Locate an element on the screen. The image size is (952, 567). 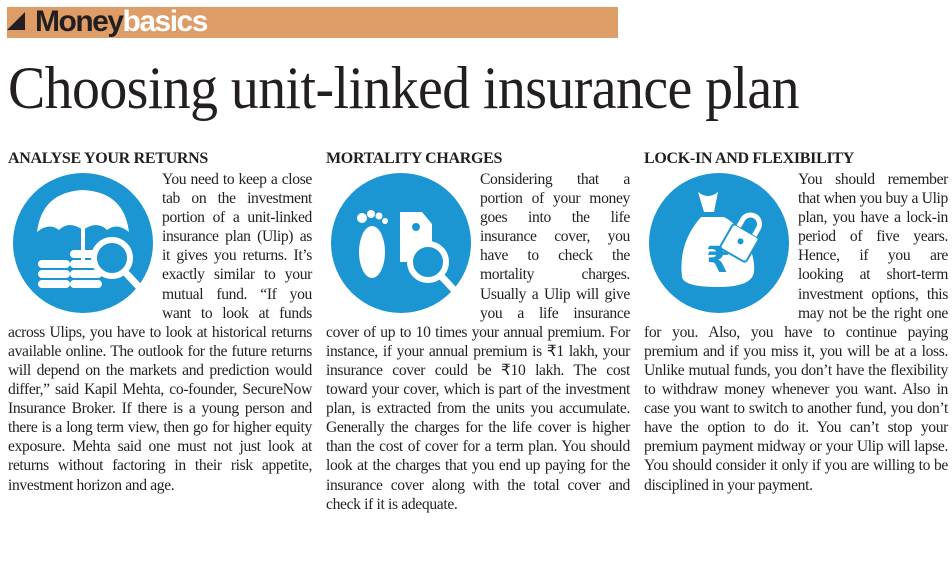
article-title: Choosing unit-linked insurance plan is located at coordinates (404, 88).